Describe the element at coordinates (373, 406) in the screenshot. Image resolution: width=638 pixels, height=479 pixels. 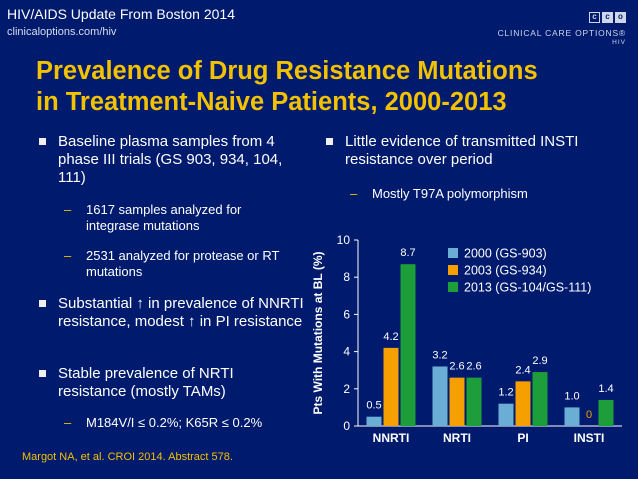
I see `data-label: 0.5` at that location.